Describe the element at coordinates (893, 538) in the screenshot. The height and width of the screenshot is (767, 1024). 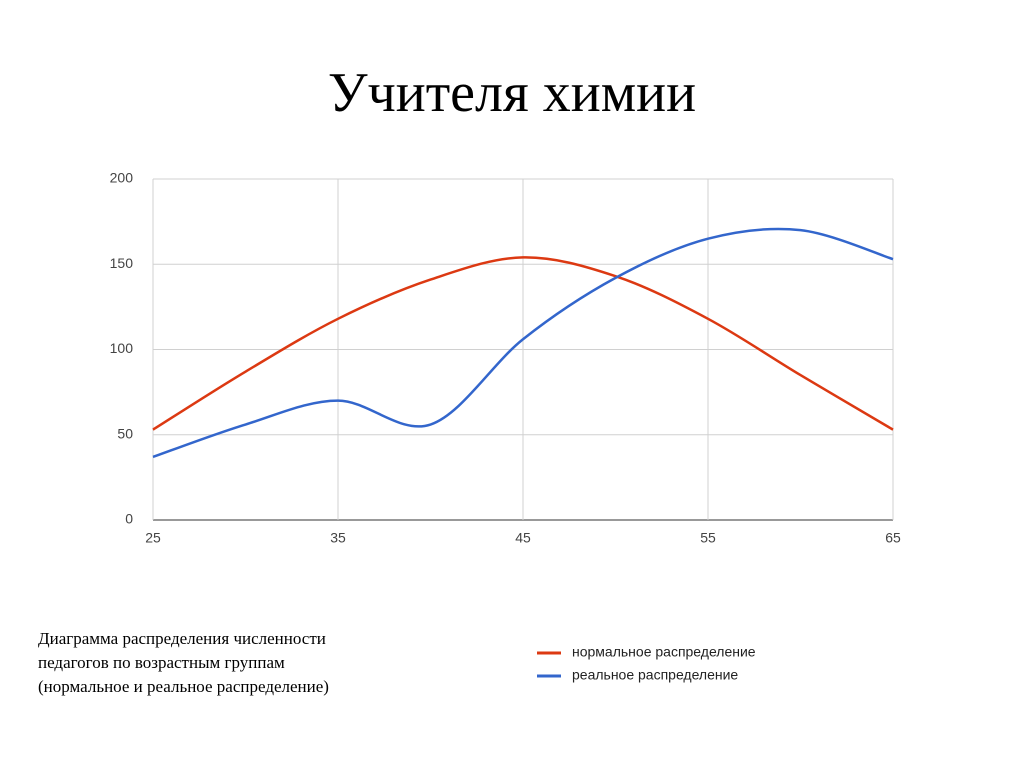
I see `x-tick-label: 65` at that location.